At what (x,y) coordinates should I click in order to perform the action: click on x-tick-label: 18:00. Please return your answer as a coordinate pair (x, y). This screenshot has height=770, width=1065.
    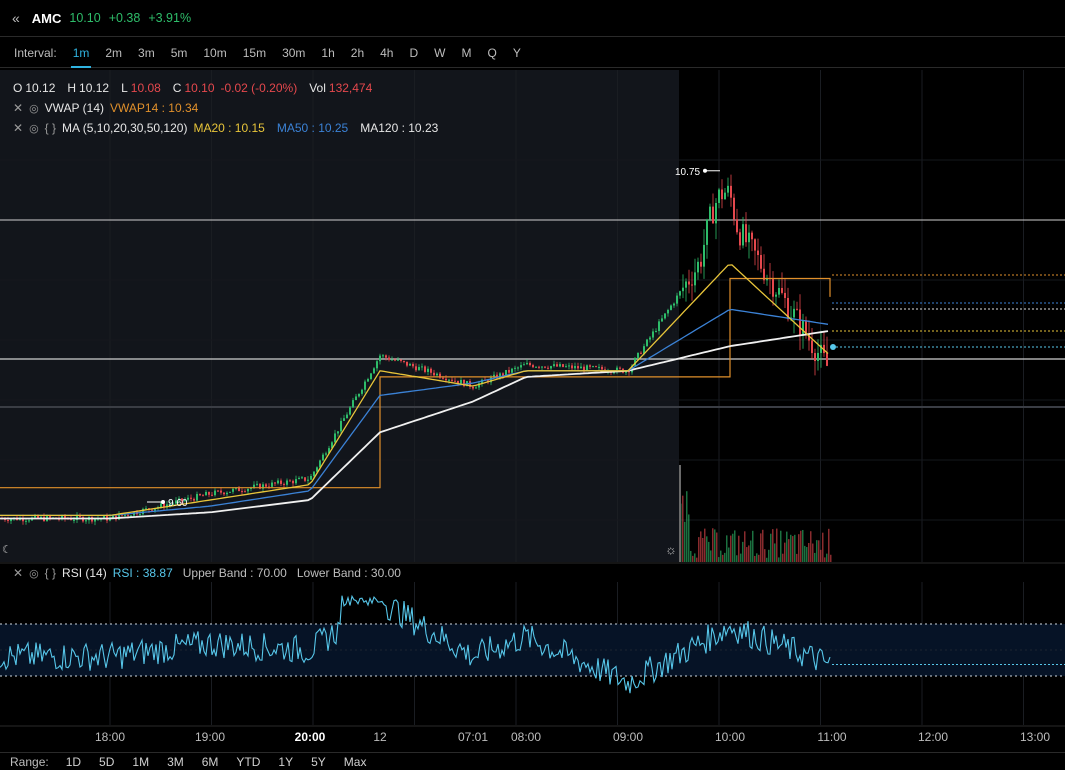
    Looking at the image, I should click on (110, 737).